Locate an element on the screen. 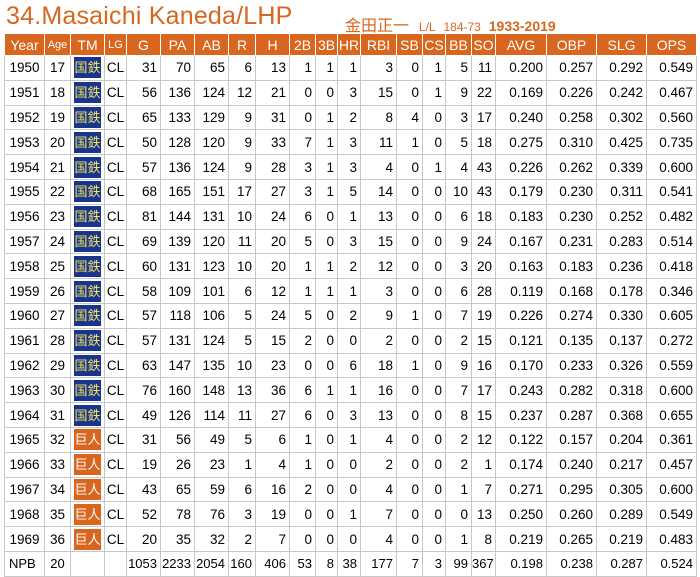 This screenshot has width=700, height=577. cell-avg: 0.243 is located at coordinates (521, 390).